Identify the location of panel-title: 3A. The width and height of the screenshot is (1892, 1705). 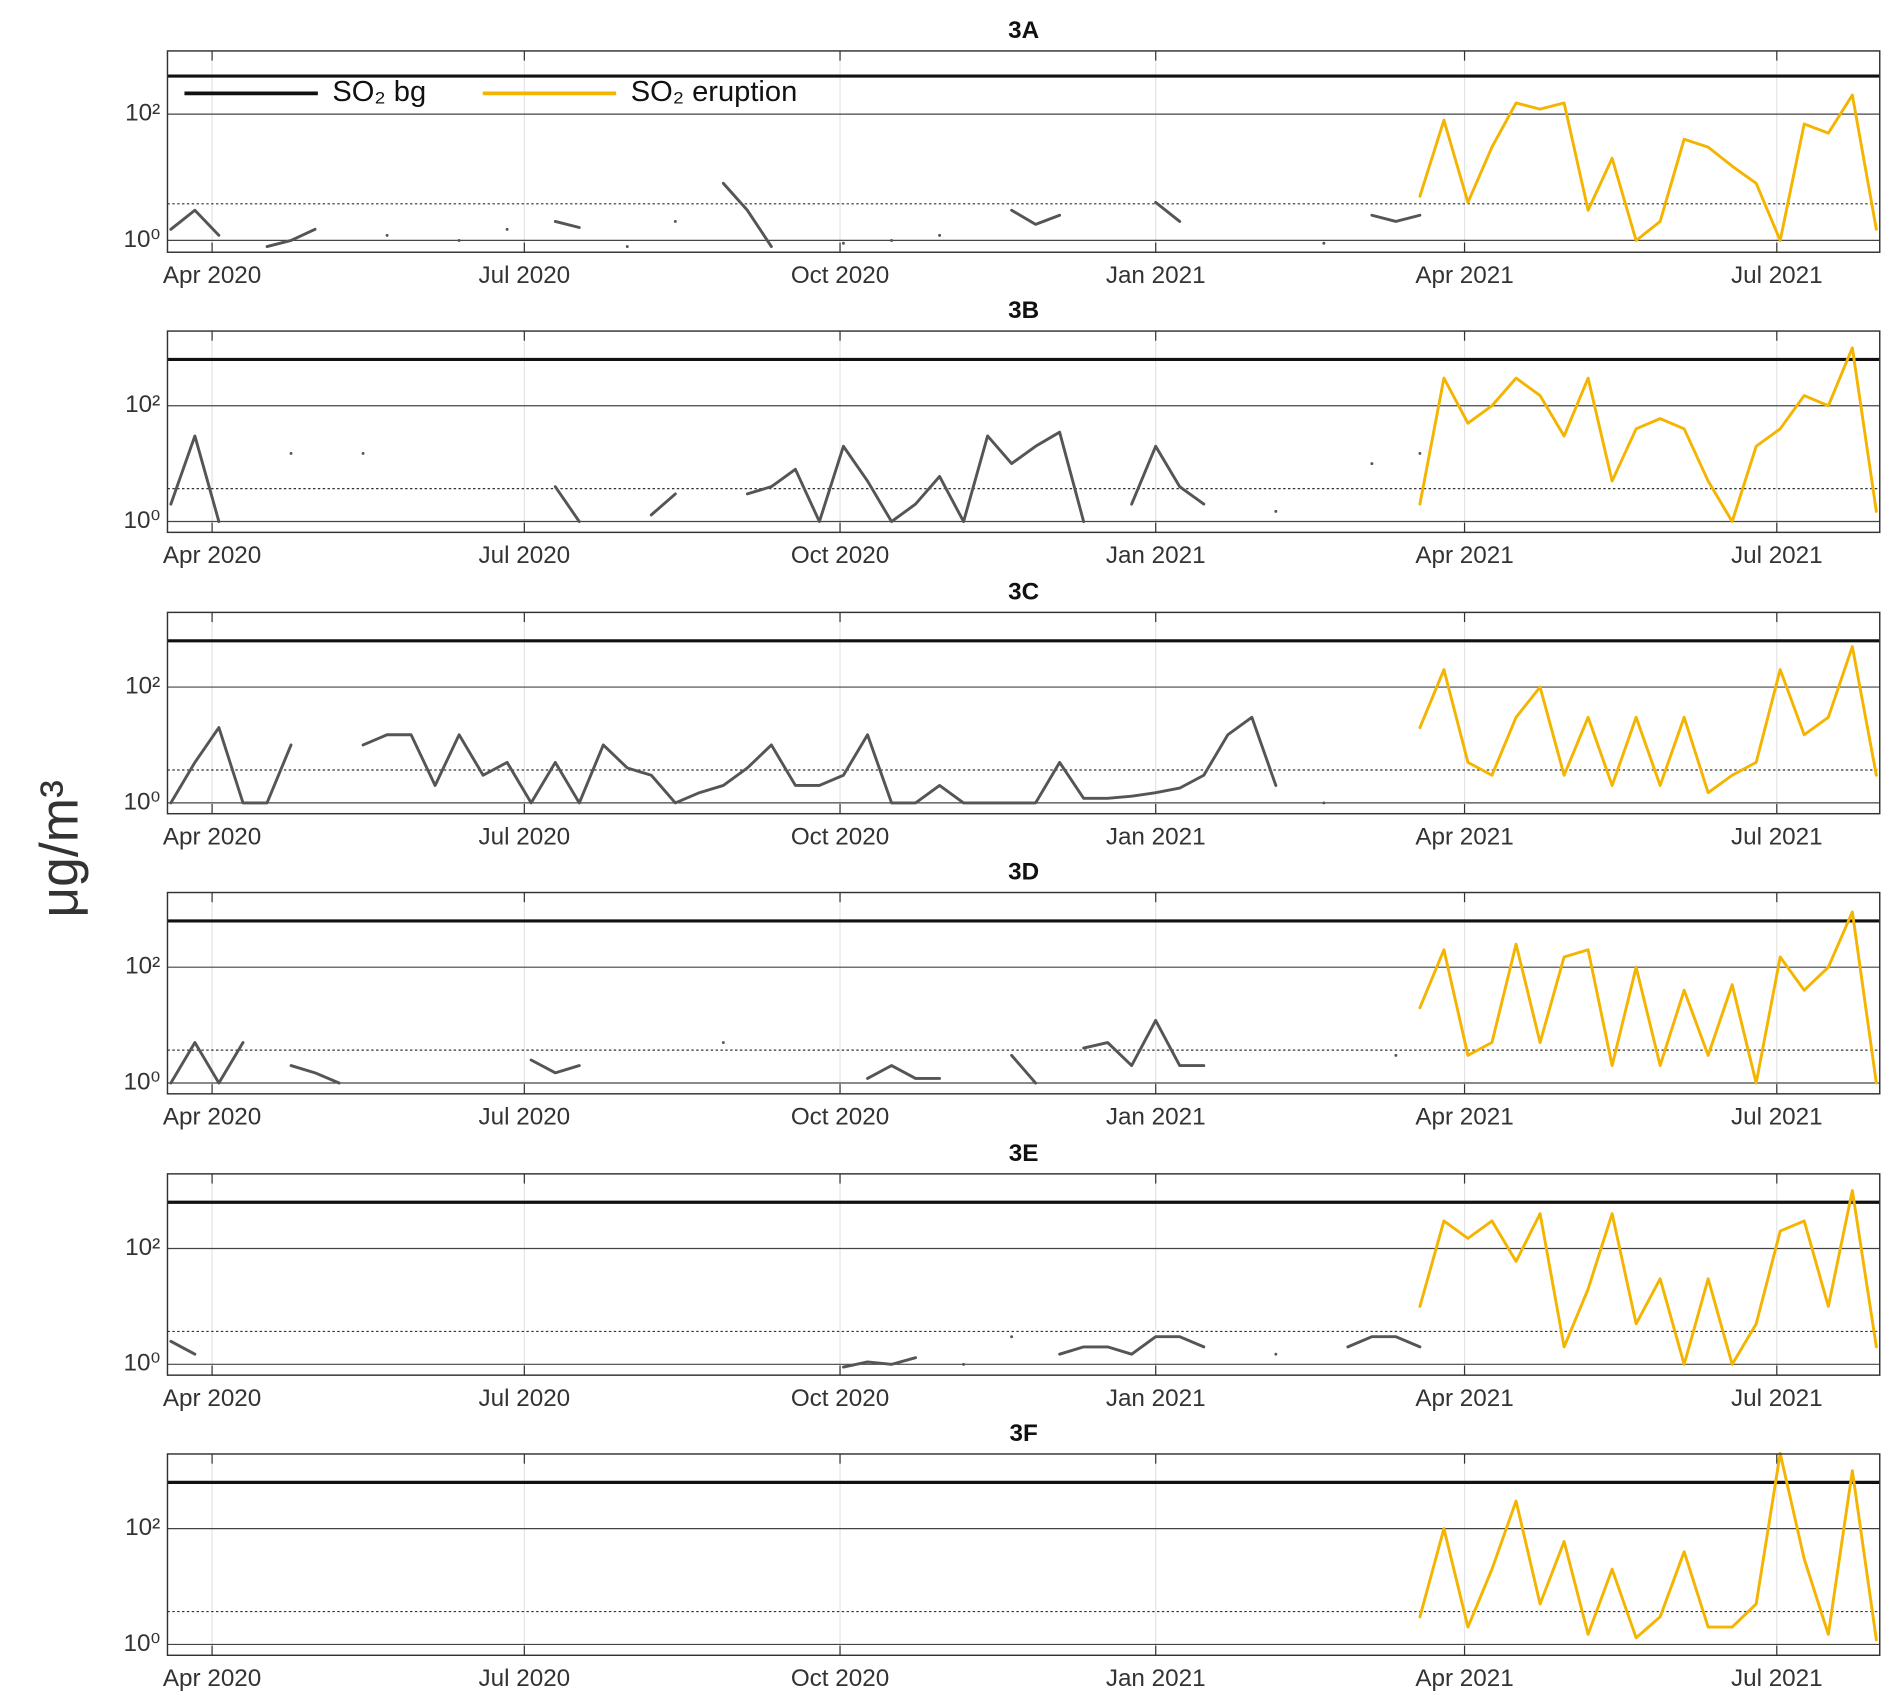
(1023, 30).